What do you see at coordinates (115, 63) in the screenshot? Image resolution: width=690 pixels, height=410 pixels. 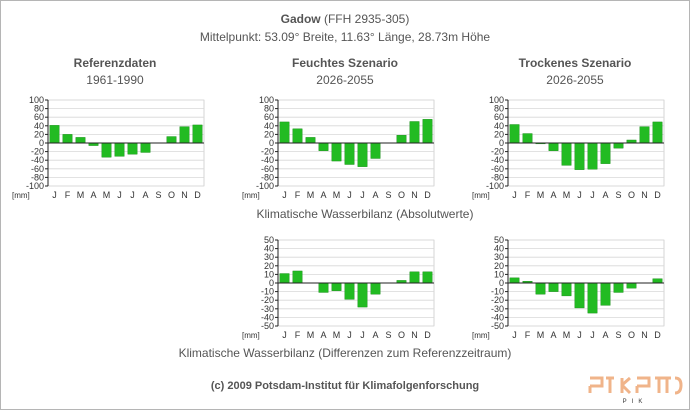 I see `column-title-reference: Referenzdaten` at bounding box center [115, 63].